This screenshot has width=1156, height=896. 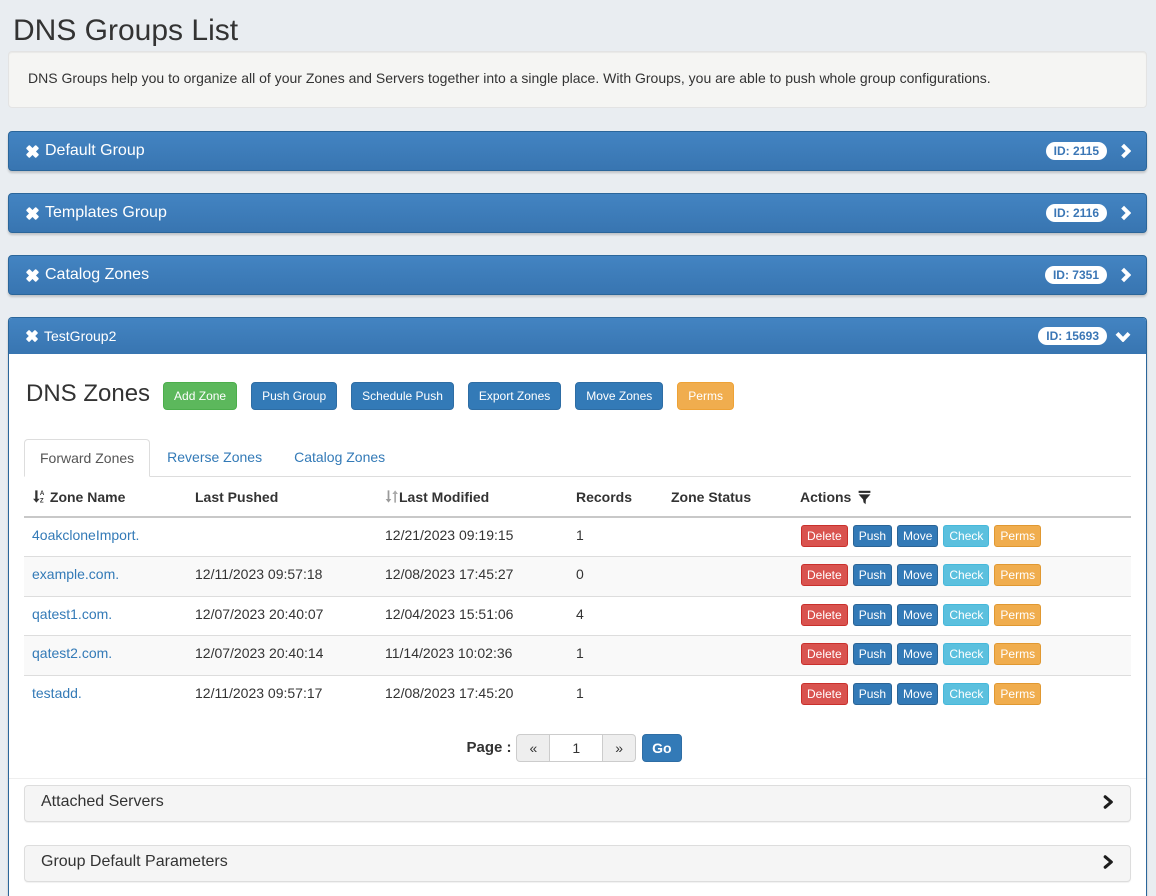 I want to click on svg-text: A, so click(x=42, y=493).